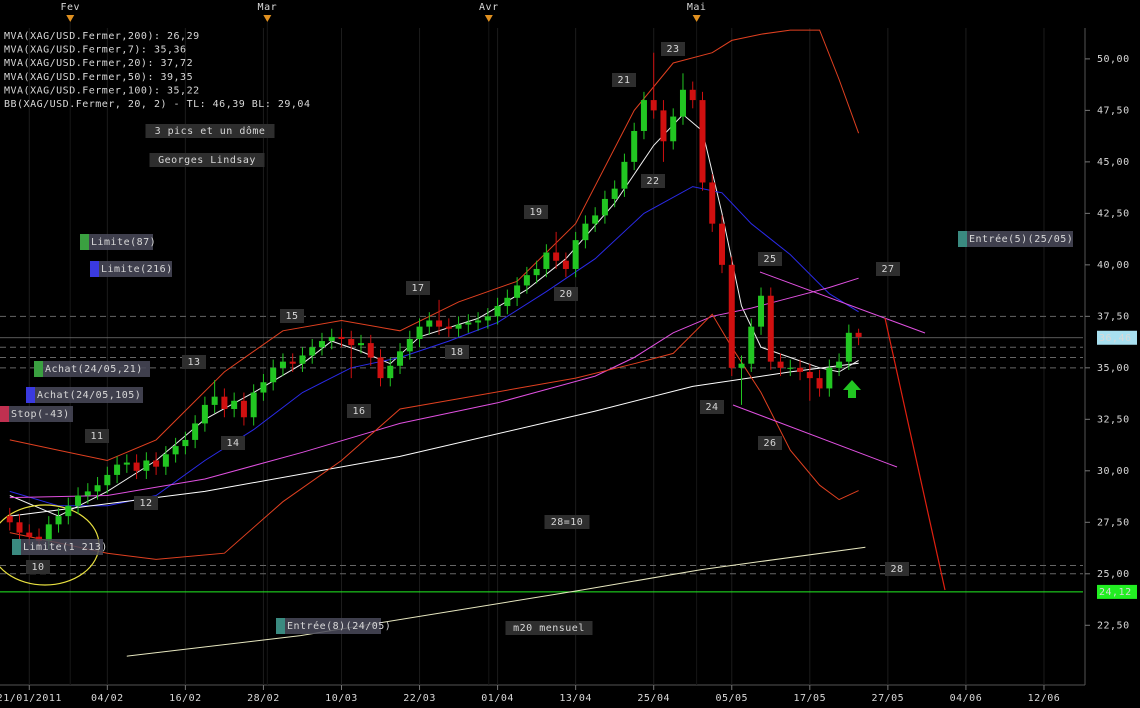  Describe the element at coordinates (65, 547) in the screenshot. I see `order-label: Limite(1 213)` at that location.